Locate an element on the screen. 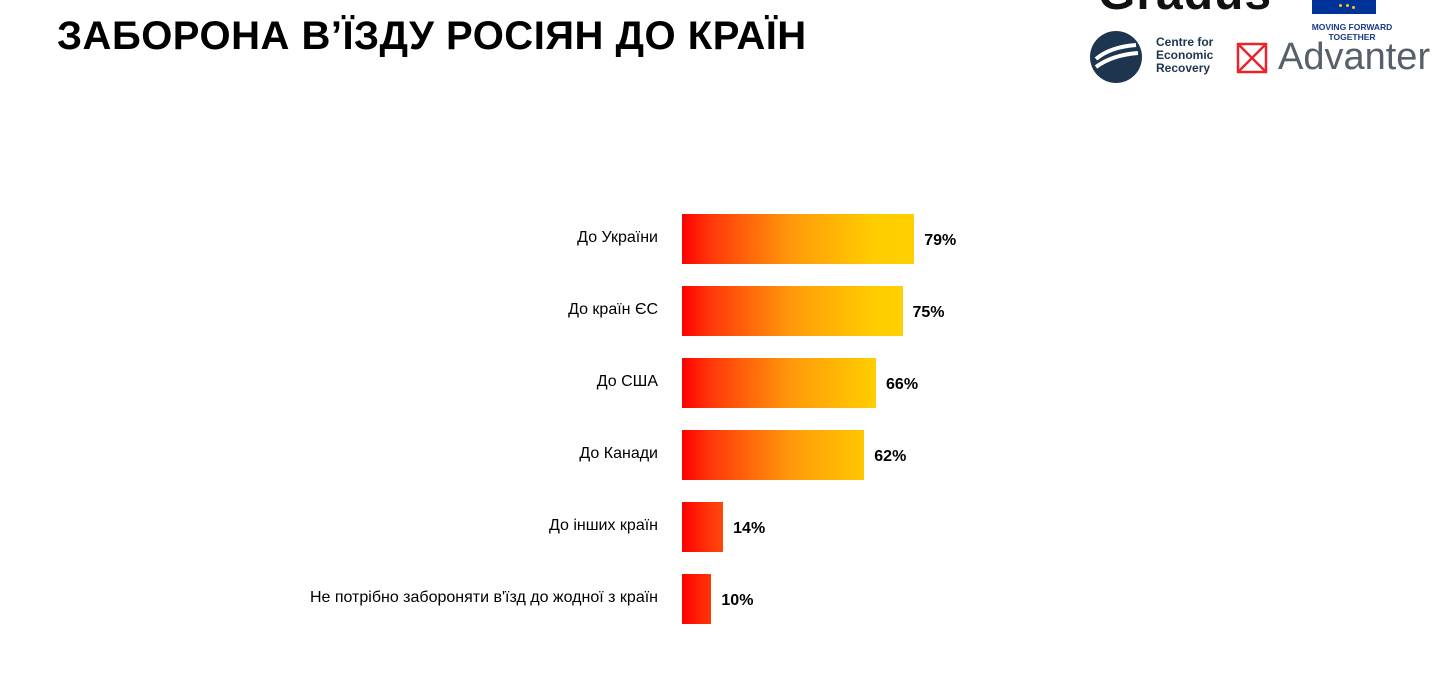 This screenshot has height=700, width=1440. eu-flag-icon is located at coordinates (1344, 7).